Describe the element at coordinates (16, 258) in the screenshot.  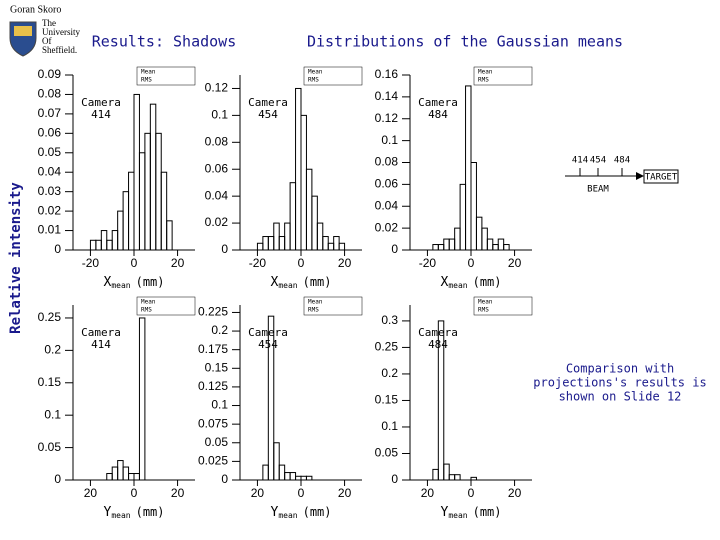
I see `y-axis-label: Relative intensity` at that location.